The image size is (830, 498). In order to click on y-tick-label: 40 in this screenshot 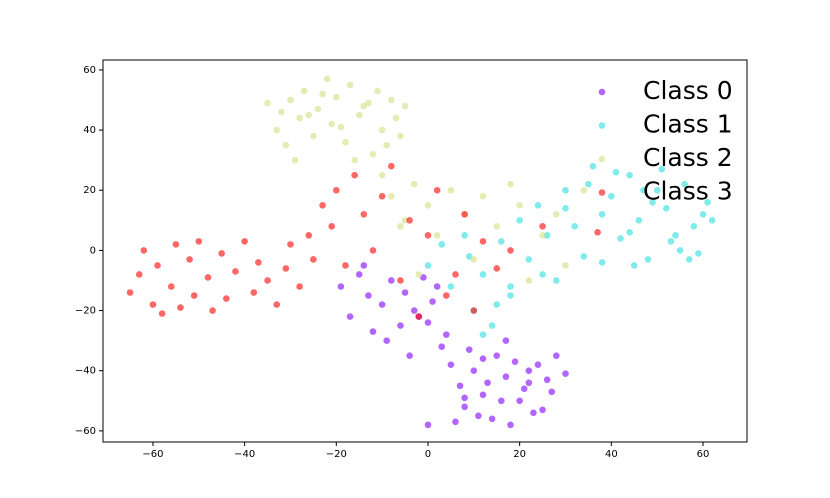, I will do `click(89, 130)`.